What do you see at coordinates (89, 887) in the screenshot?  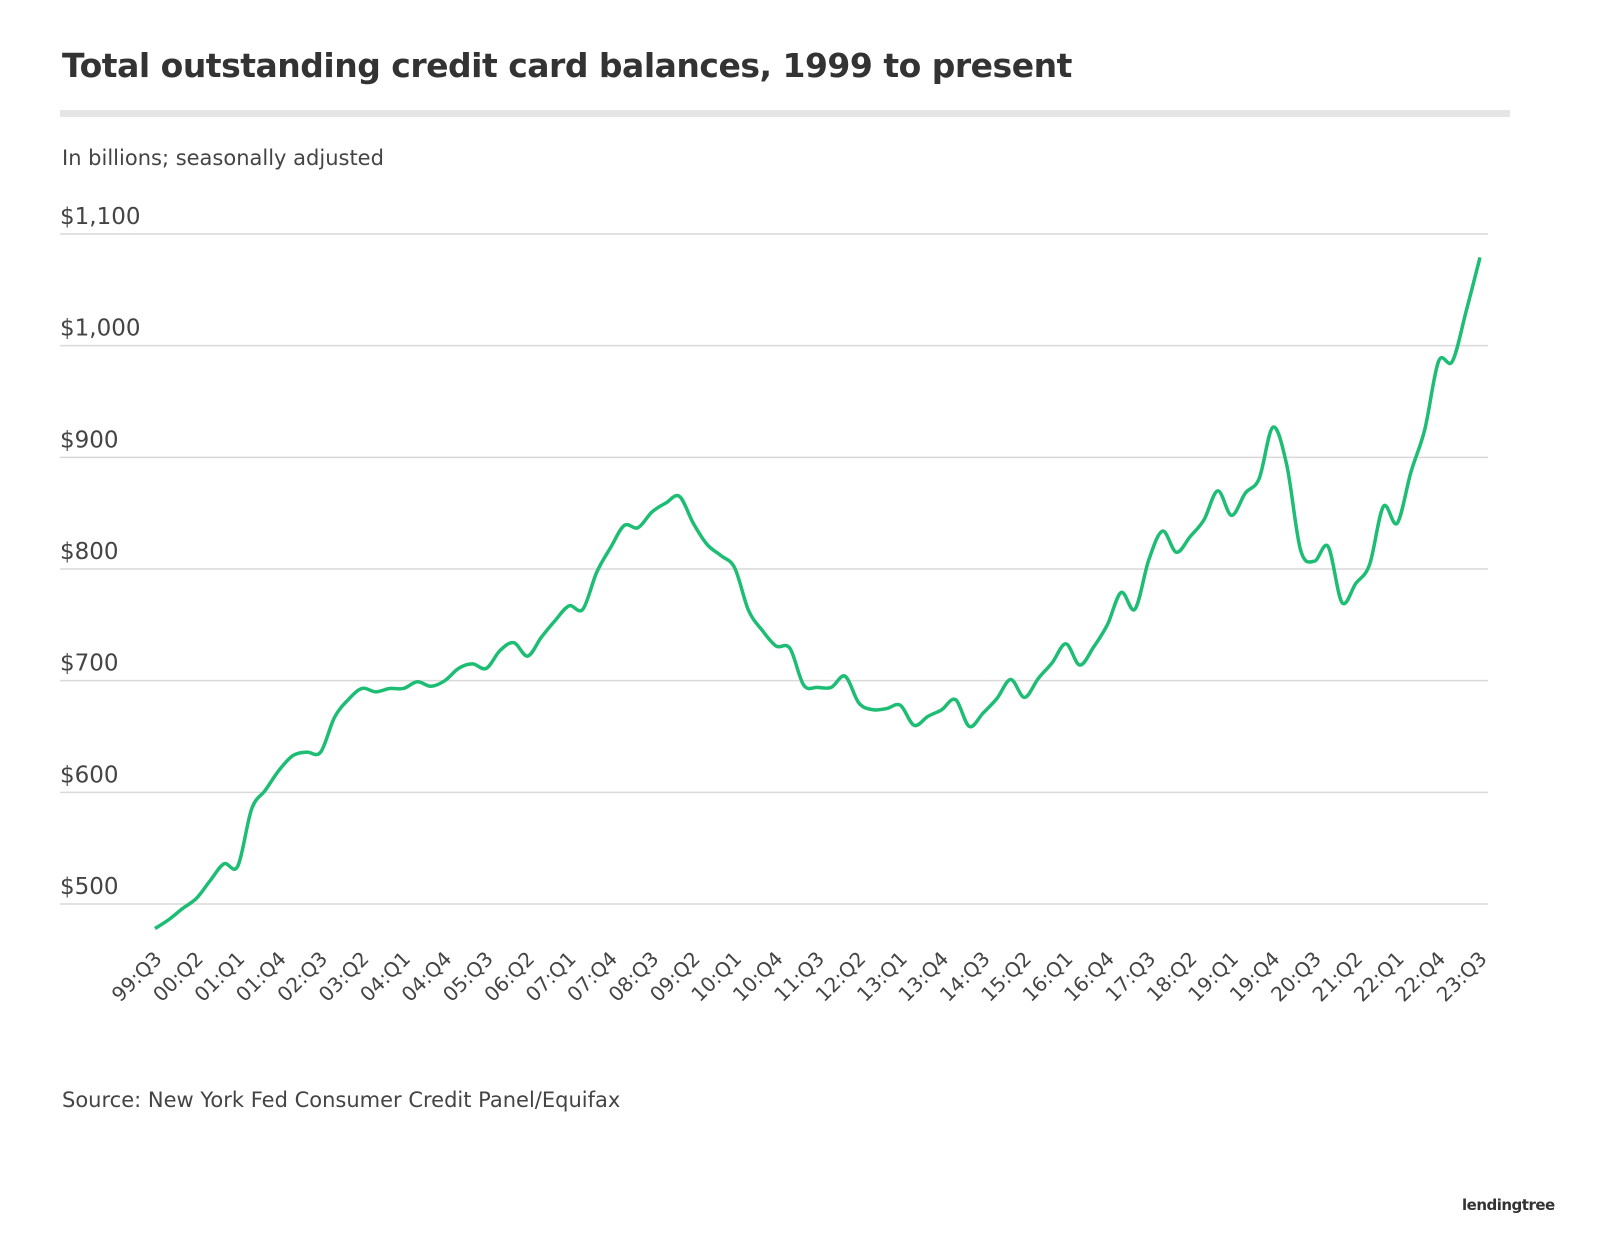 I see `y-tick-label: $500` at bounding box center [89, 887].